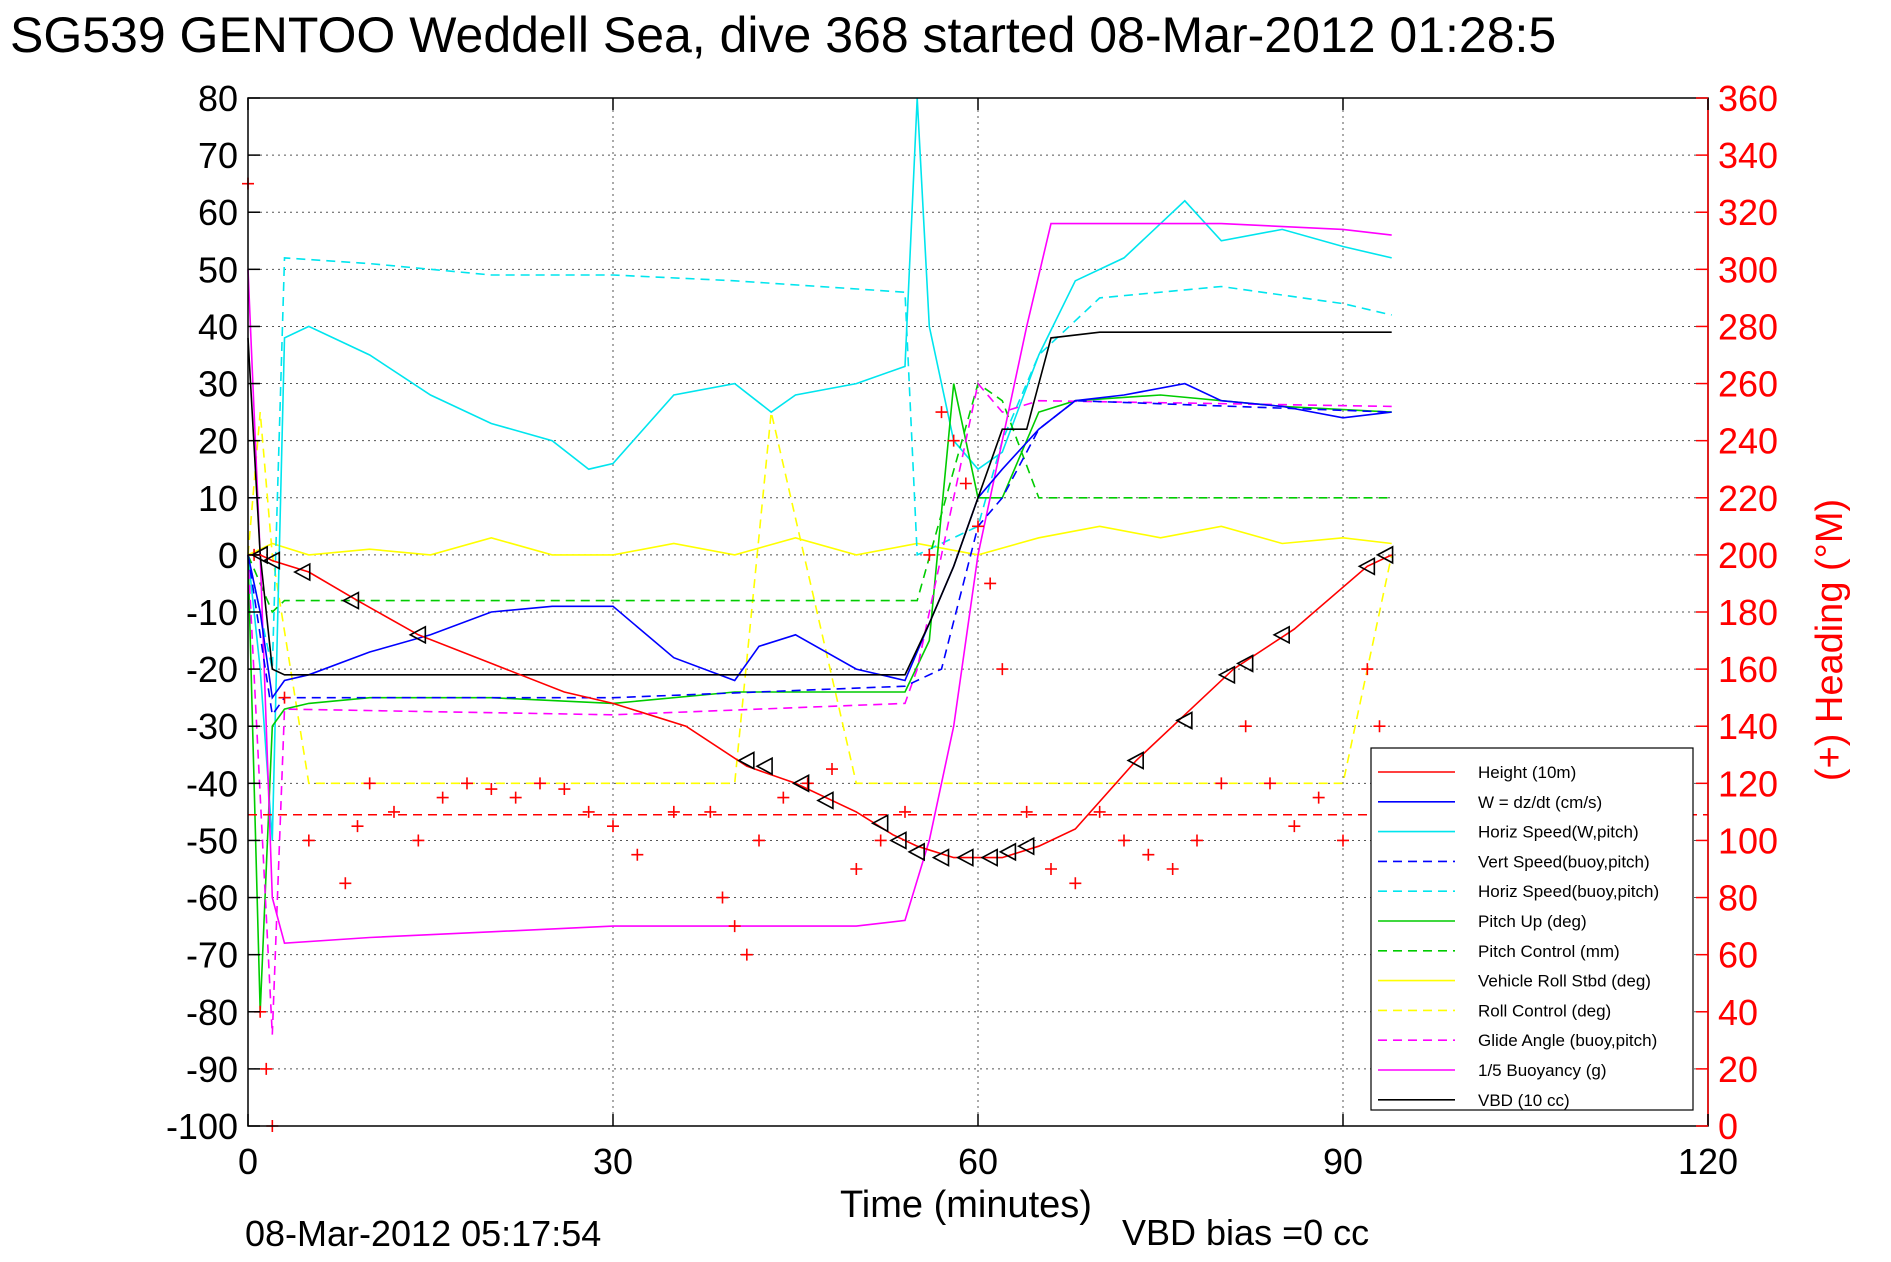 Image resolution: width=1891 pixels, height=1262 pixels. I want to click on legend-label: Pitch Up (deg), so click(1532, 921).